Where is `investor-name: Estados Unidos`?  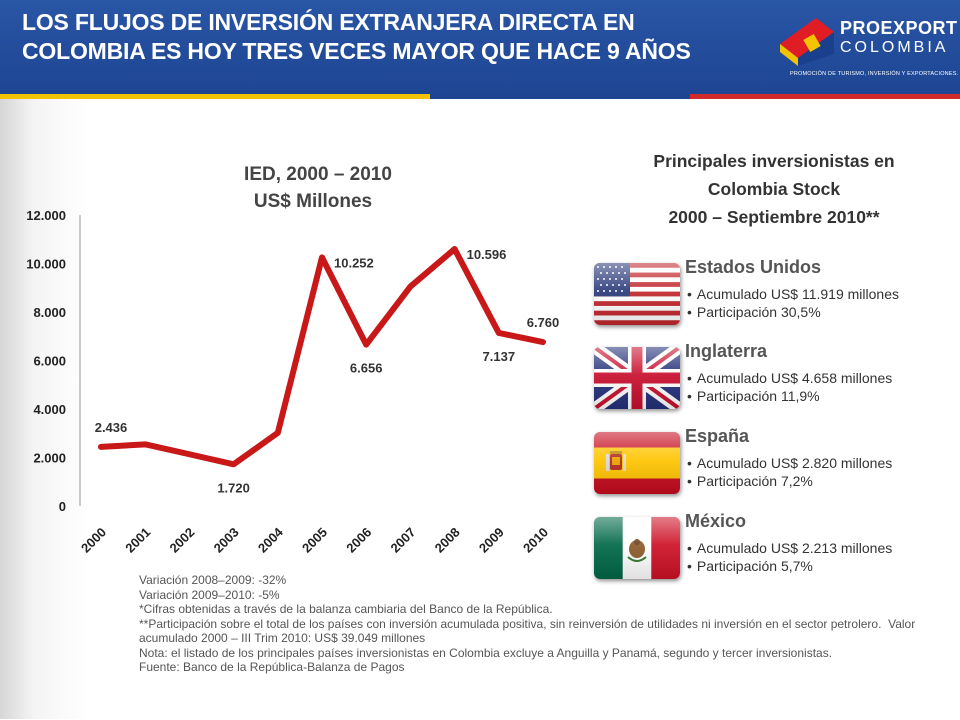
investor-name: Estados Unidos is located at coordinates (753, 267).